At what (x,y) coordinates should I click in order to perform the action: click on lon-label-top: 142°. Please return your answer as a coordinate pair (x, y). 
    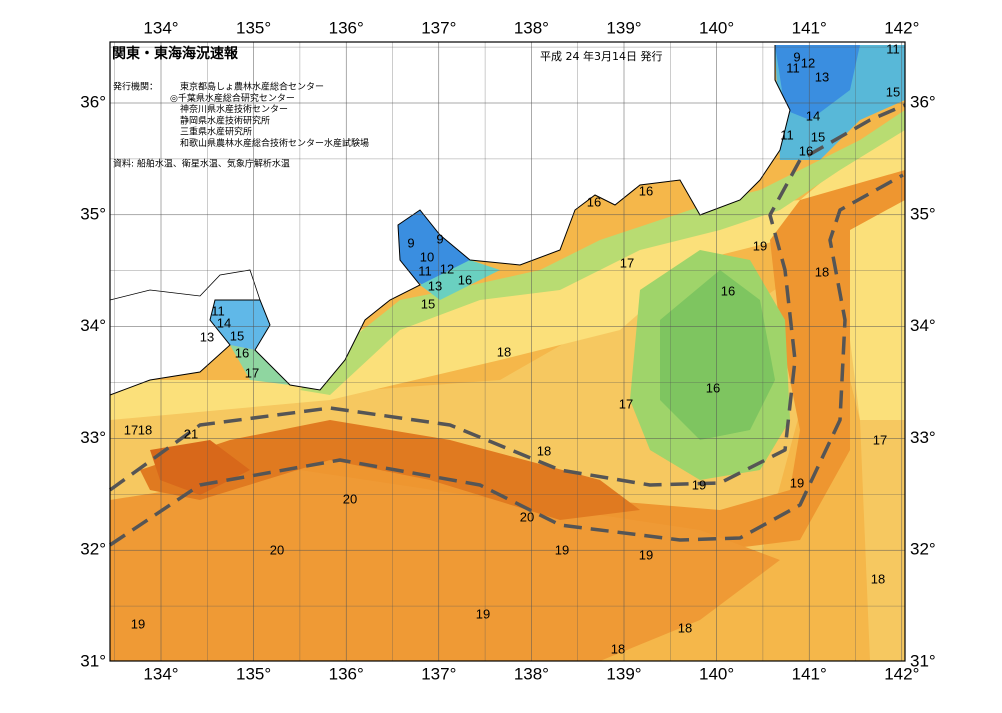
    Looking at the image, I should click on (901, 27).